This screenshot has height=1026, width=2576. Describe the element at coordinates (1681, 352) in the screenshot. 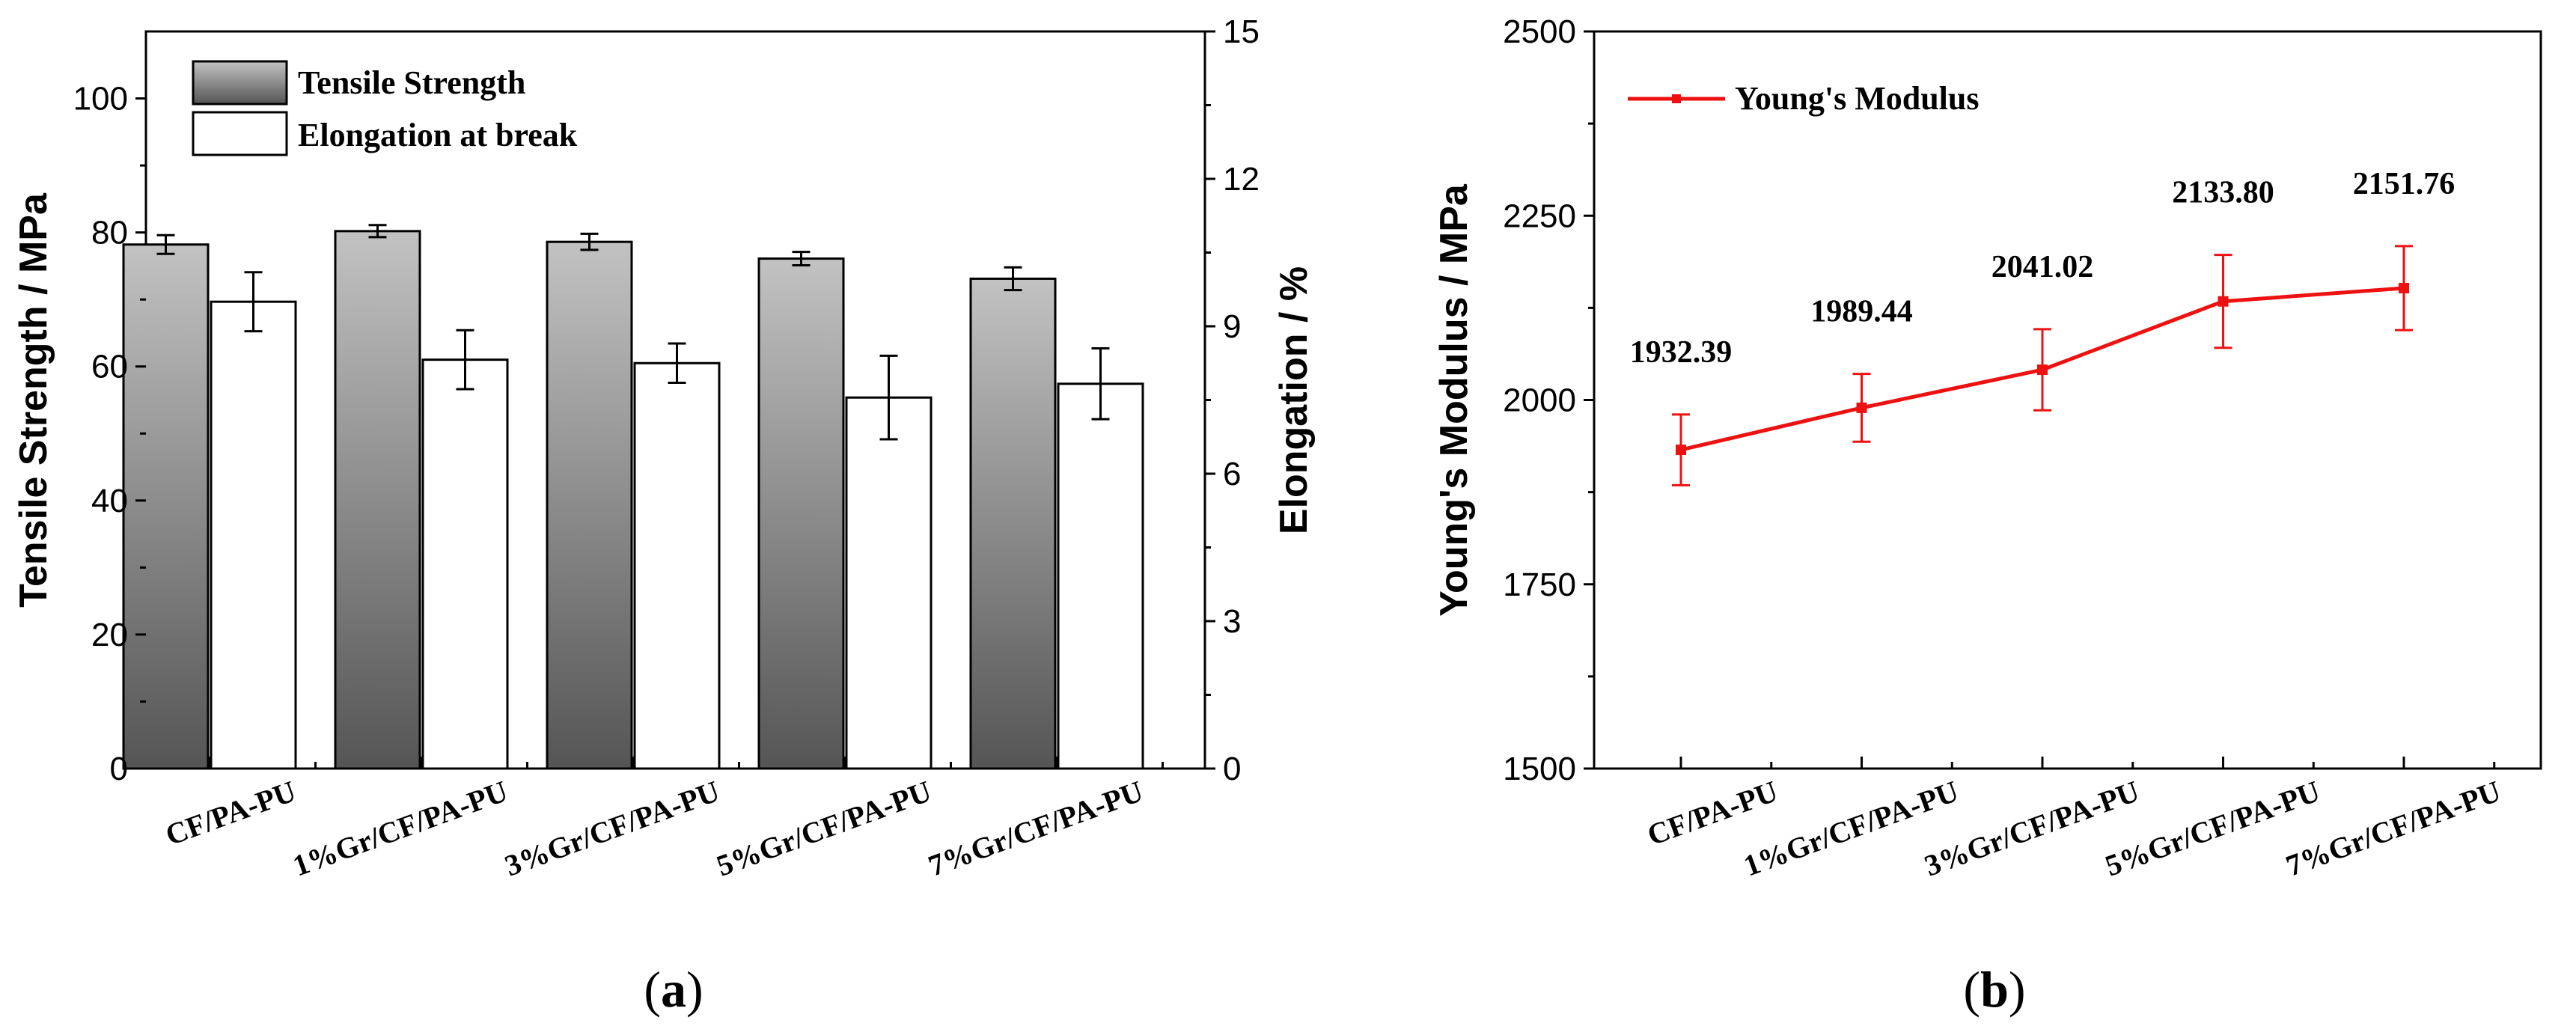

I see `data-label-cf-pa-pu: 1932.39` at that location.